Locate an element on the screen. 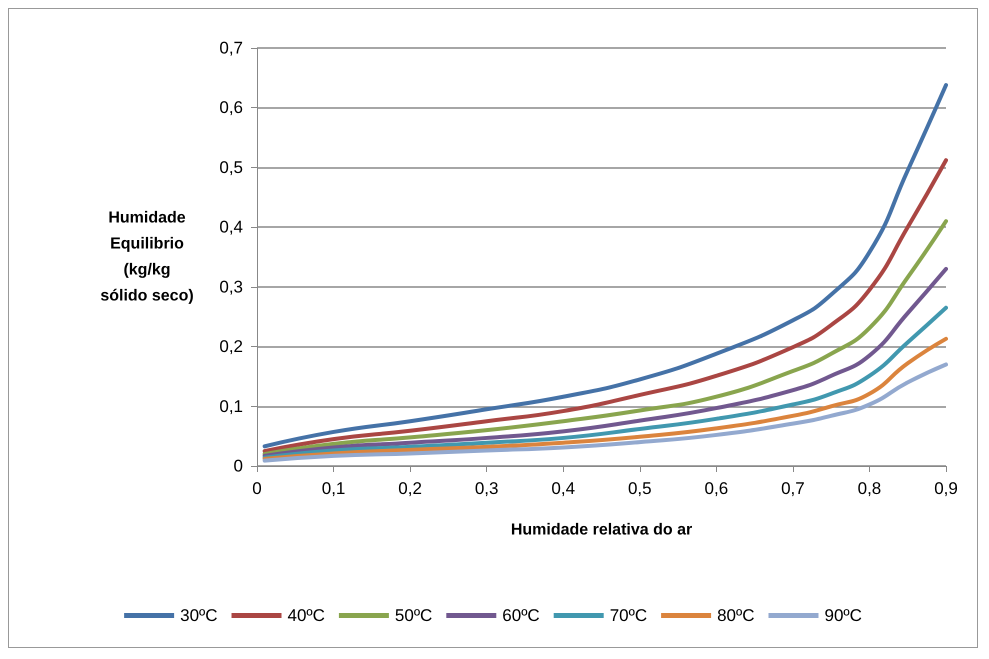 The height and width of the screenshot is (659, 989). x-tick-label: 0,3 is located at coordinates (486, 488).